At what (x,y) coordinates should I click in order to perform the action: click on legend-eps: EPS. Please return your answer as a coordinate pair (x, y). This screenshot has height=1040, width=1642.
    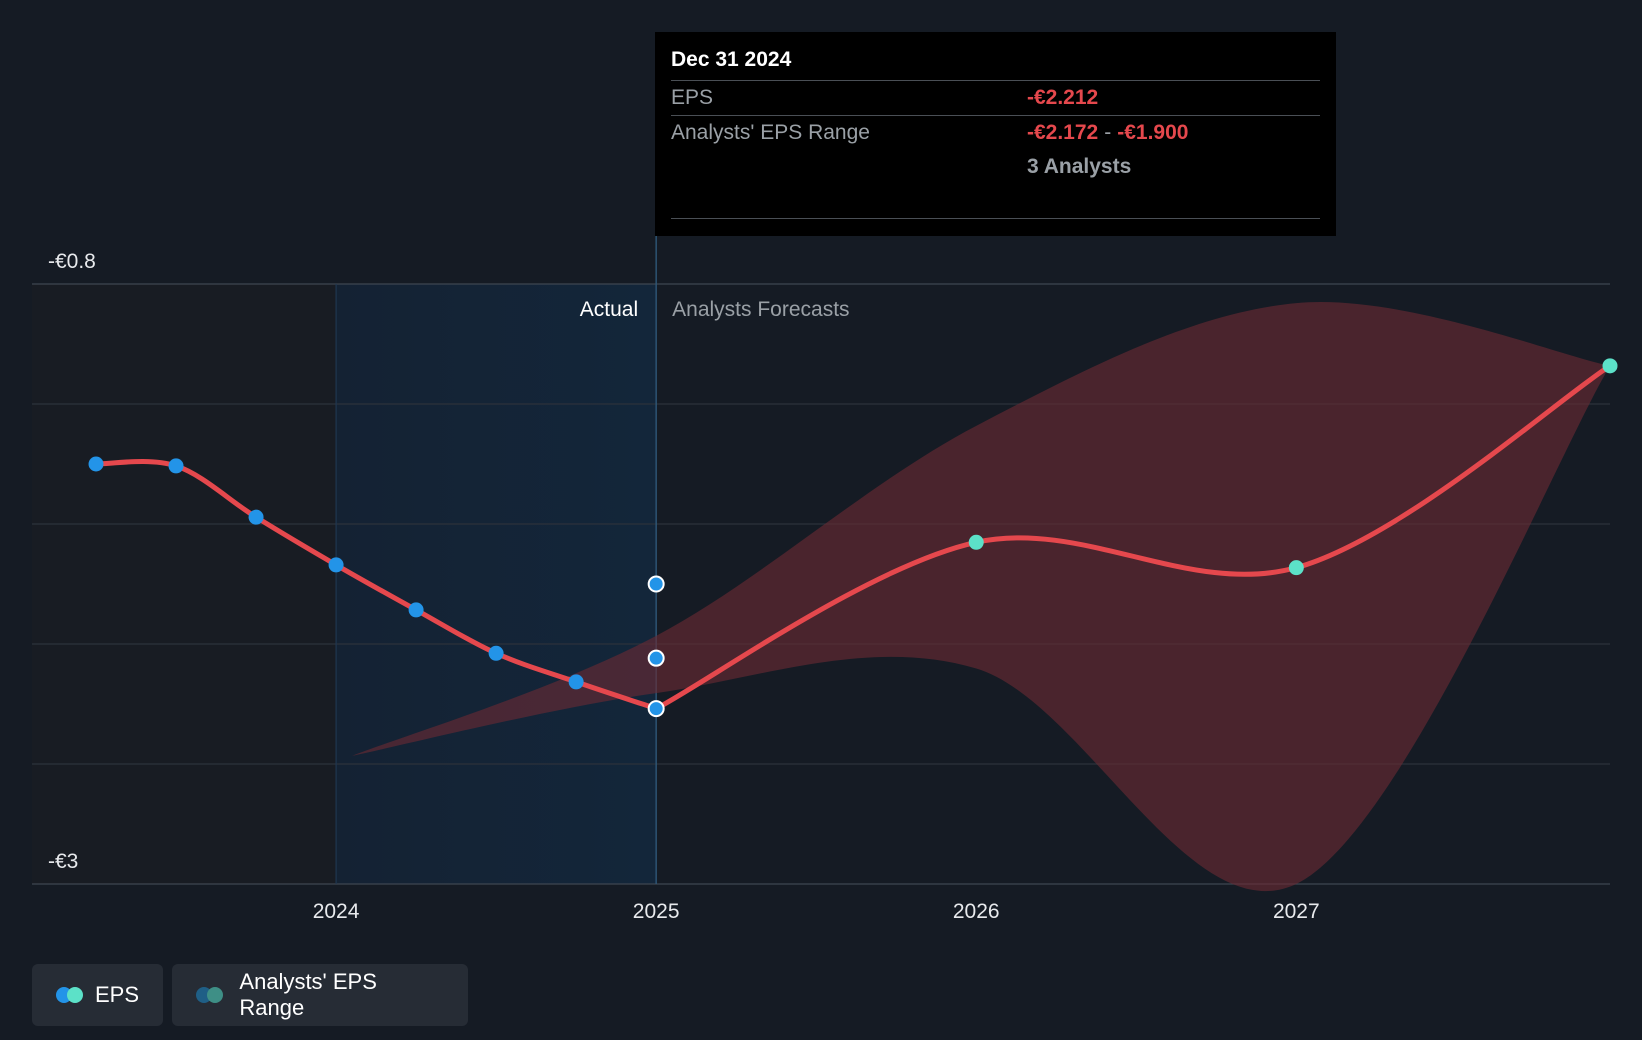
    Looking at the image, I should click on (97, 995).